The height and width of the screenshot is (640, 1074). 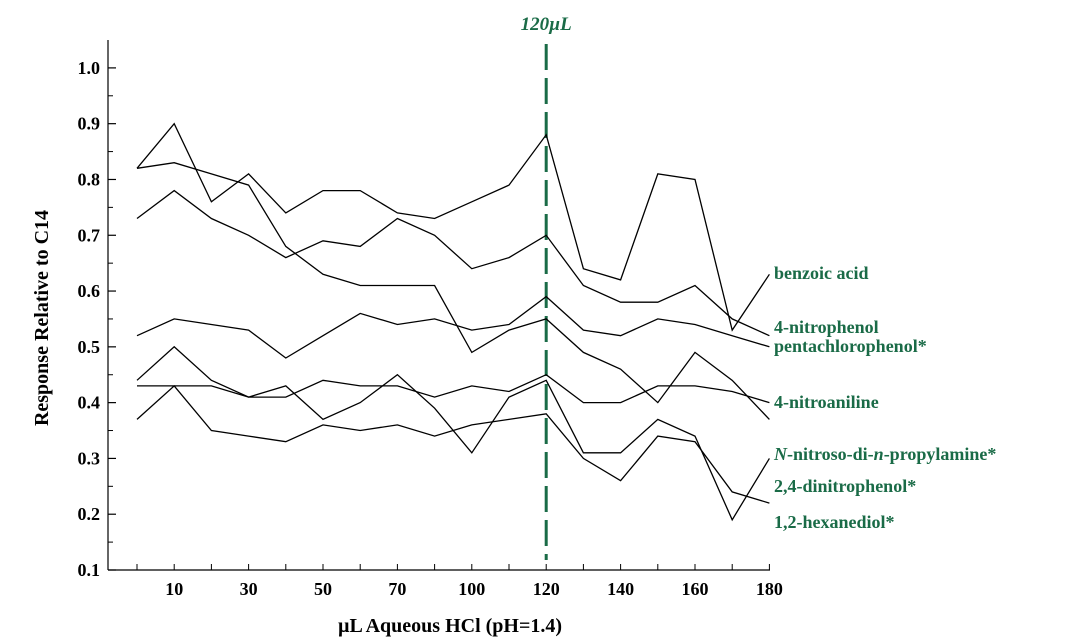 I want to click on y-tick-label: 1.0, so click(x=89, y=68).